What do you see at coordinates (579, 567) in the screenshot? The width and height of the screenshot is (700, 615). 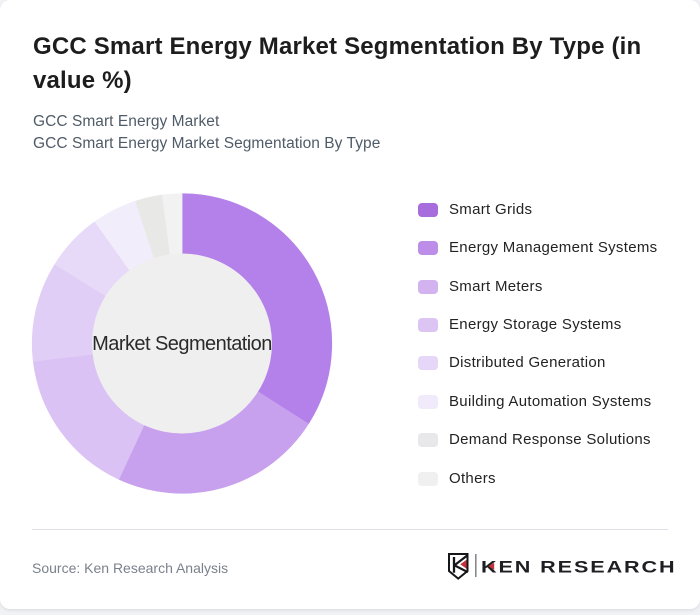 I see `svg-text: KEN RESEARCH` at bounding box center [579, 567].